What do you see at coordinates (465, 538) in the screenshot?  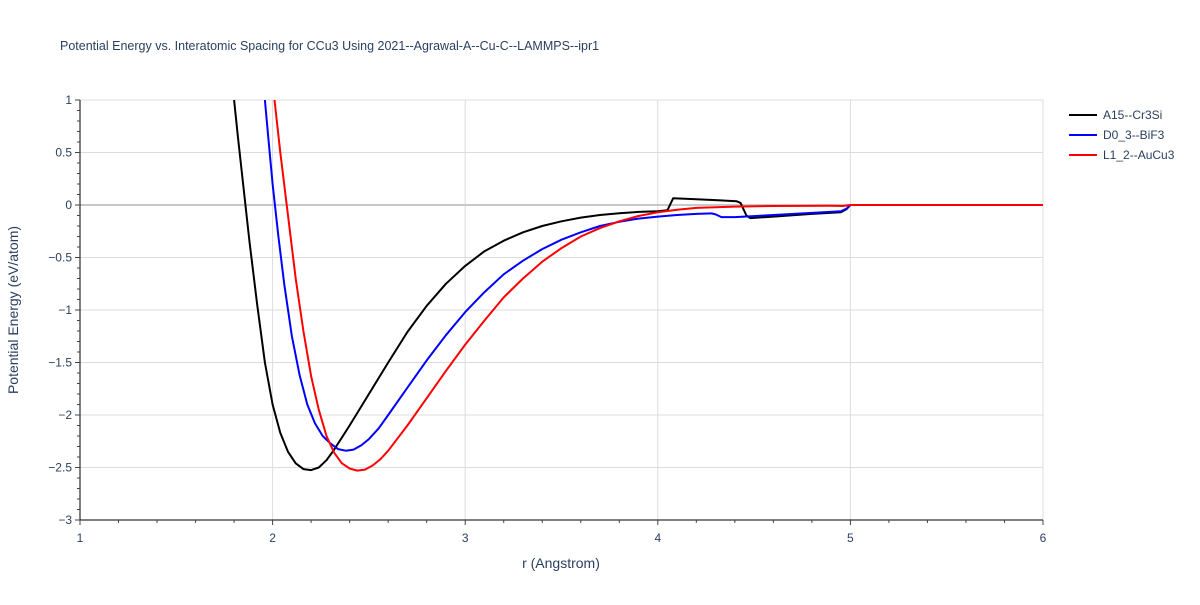 I see `x-tick-label: 3` at bounding box center [465, 538].